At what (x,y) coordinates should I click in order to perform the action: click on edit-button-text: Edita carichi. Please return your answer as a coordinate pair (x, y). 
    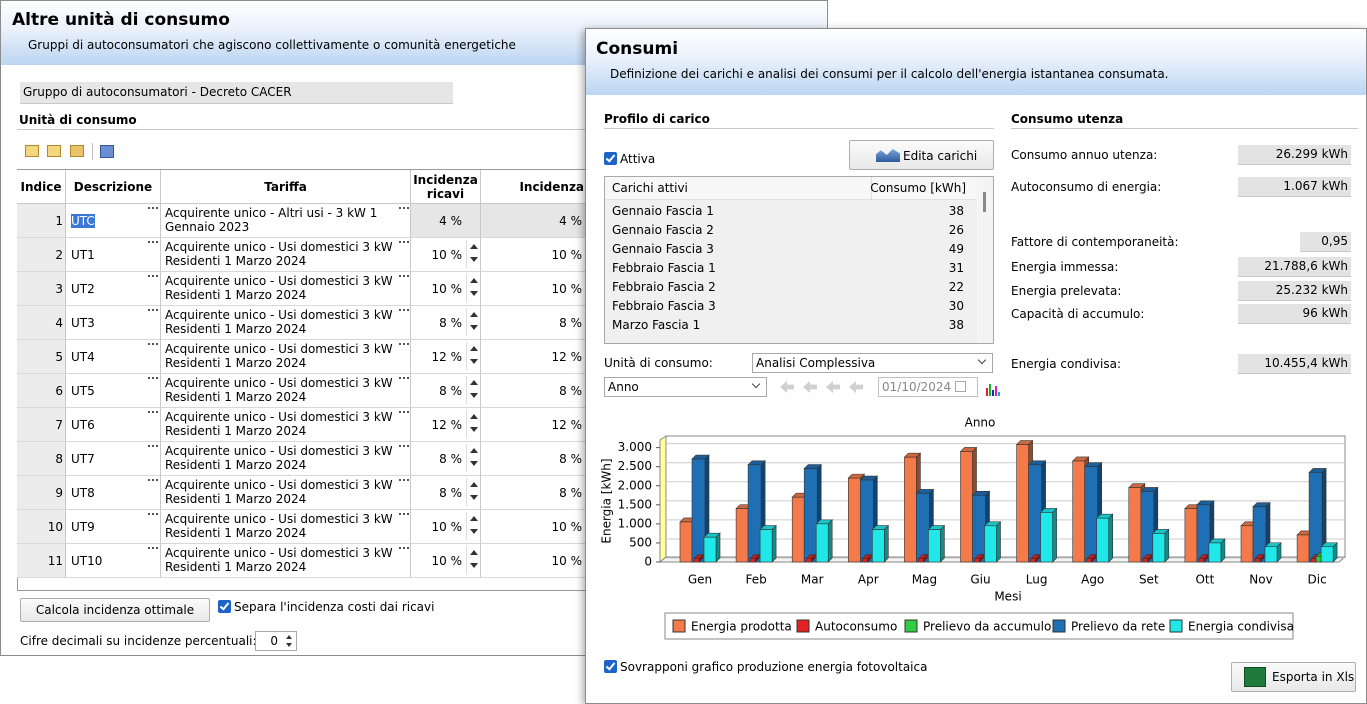
    Looking at the image, I should click on (940, 156).